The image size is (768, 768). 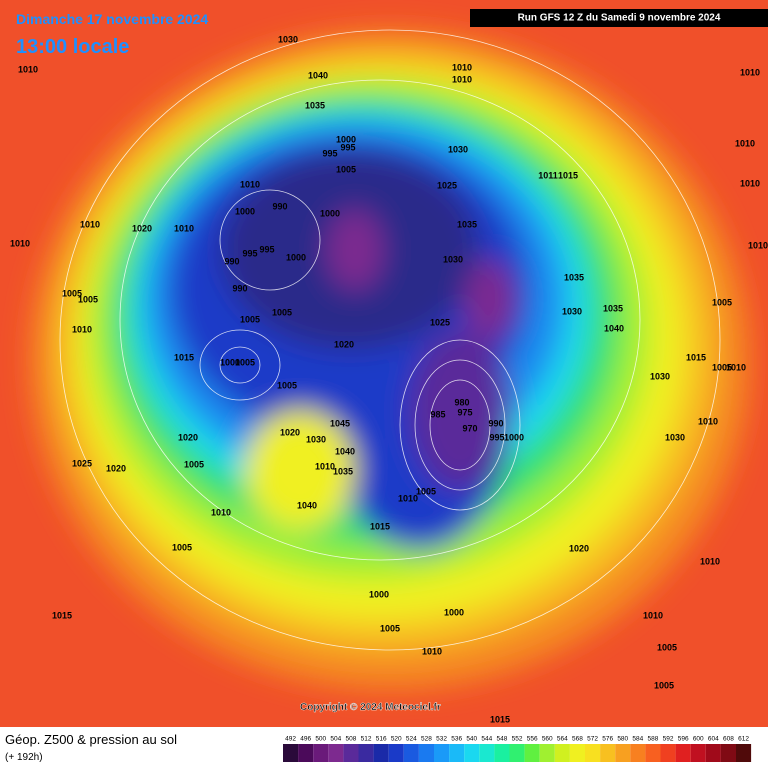 I want to click on isobar-label: 1045, so click(x=340, y=423).